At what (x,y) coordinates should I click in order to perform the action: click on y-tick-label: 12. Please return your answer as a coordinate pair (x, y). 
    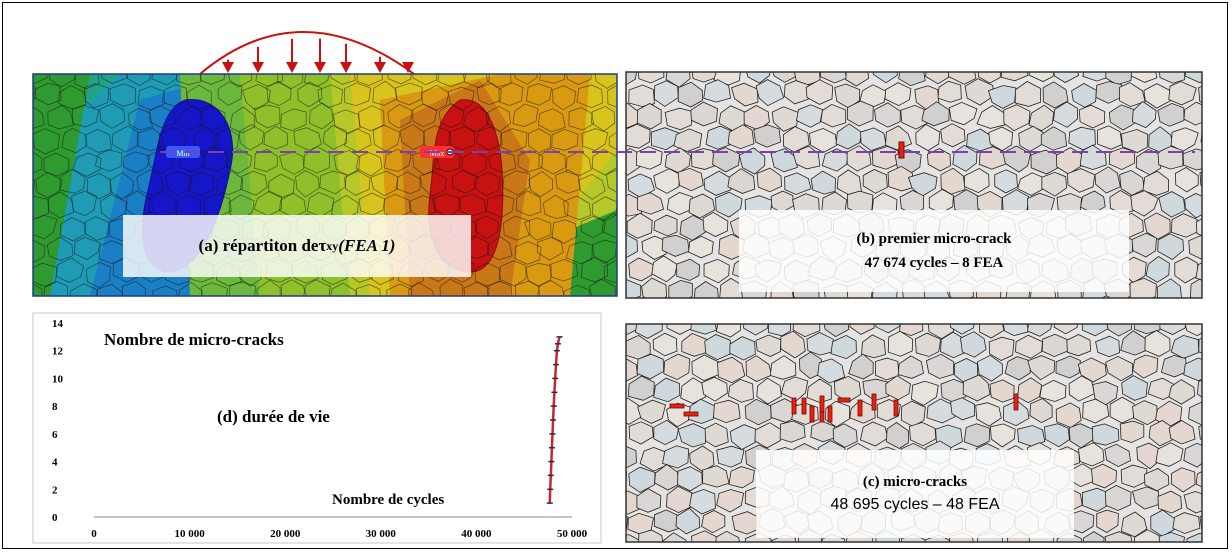
    Looking at the image, I should click on (58, 352).